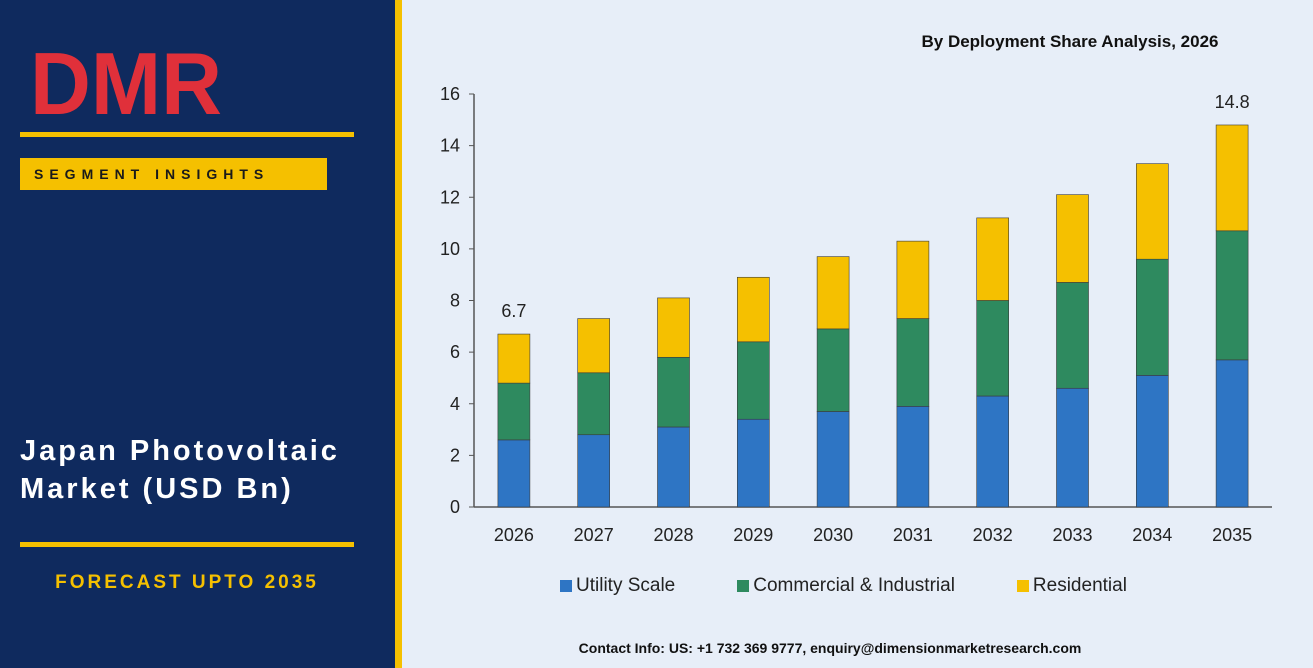 The width and height of the screenshot is (1313, 668). What do you see at coordinates (450, 94) in the screenshot?
I see `y-tick-label: 16` at bounding box center [450, 94].